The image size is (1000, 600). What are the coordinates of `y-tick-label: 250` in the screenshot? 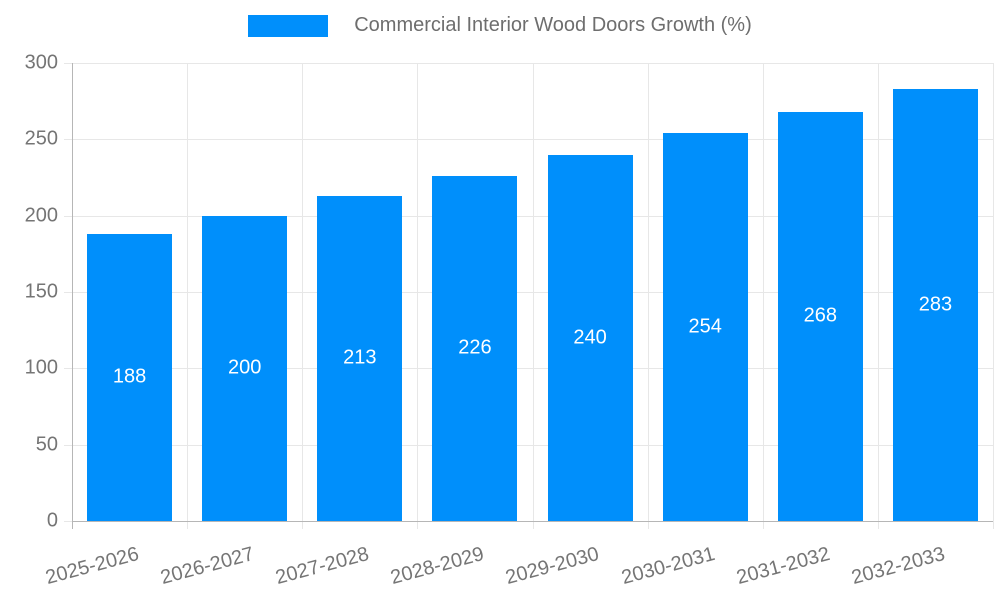 It's located at (41, 138).